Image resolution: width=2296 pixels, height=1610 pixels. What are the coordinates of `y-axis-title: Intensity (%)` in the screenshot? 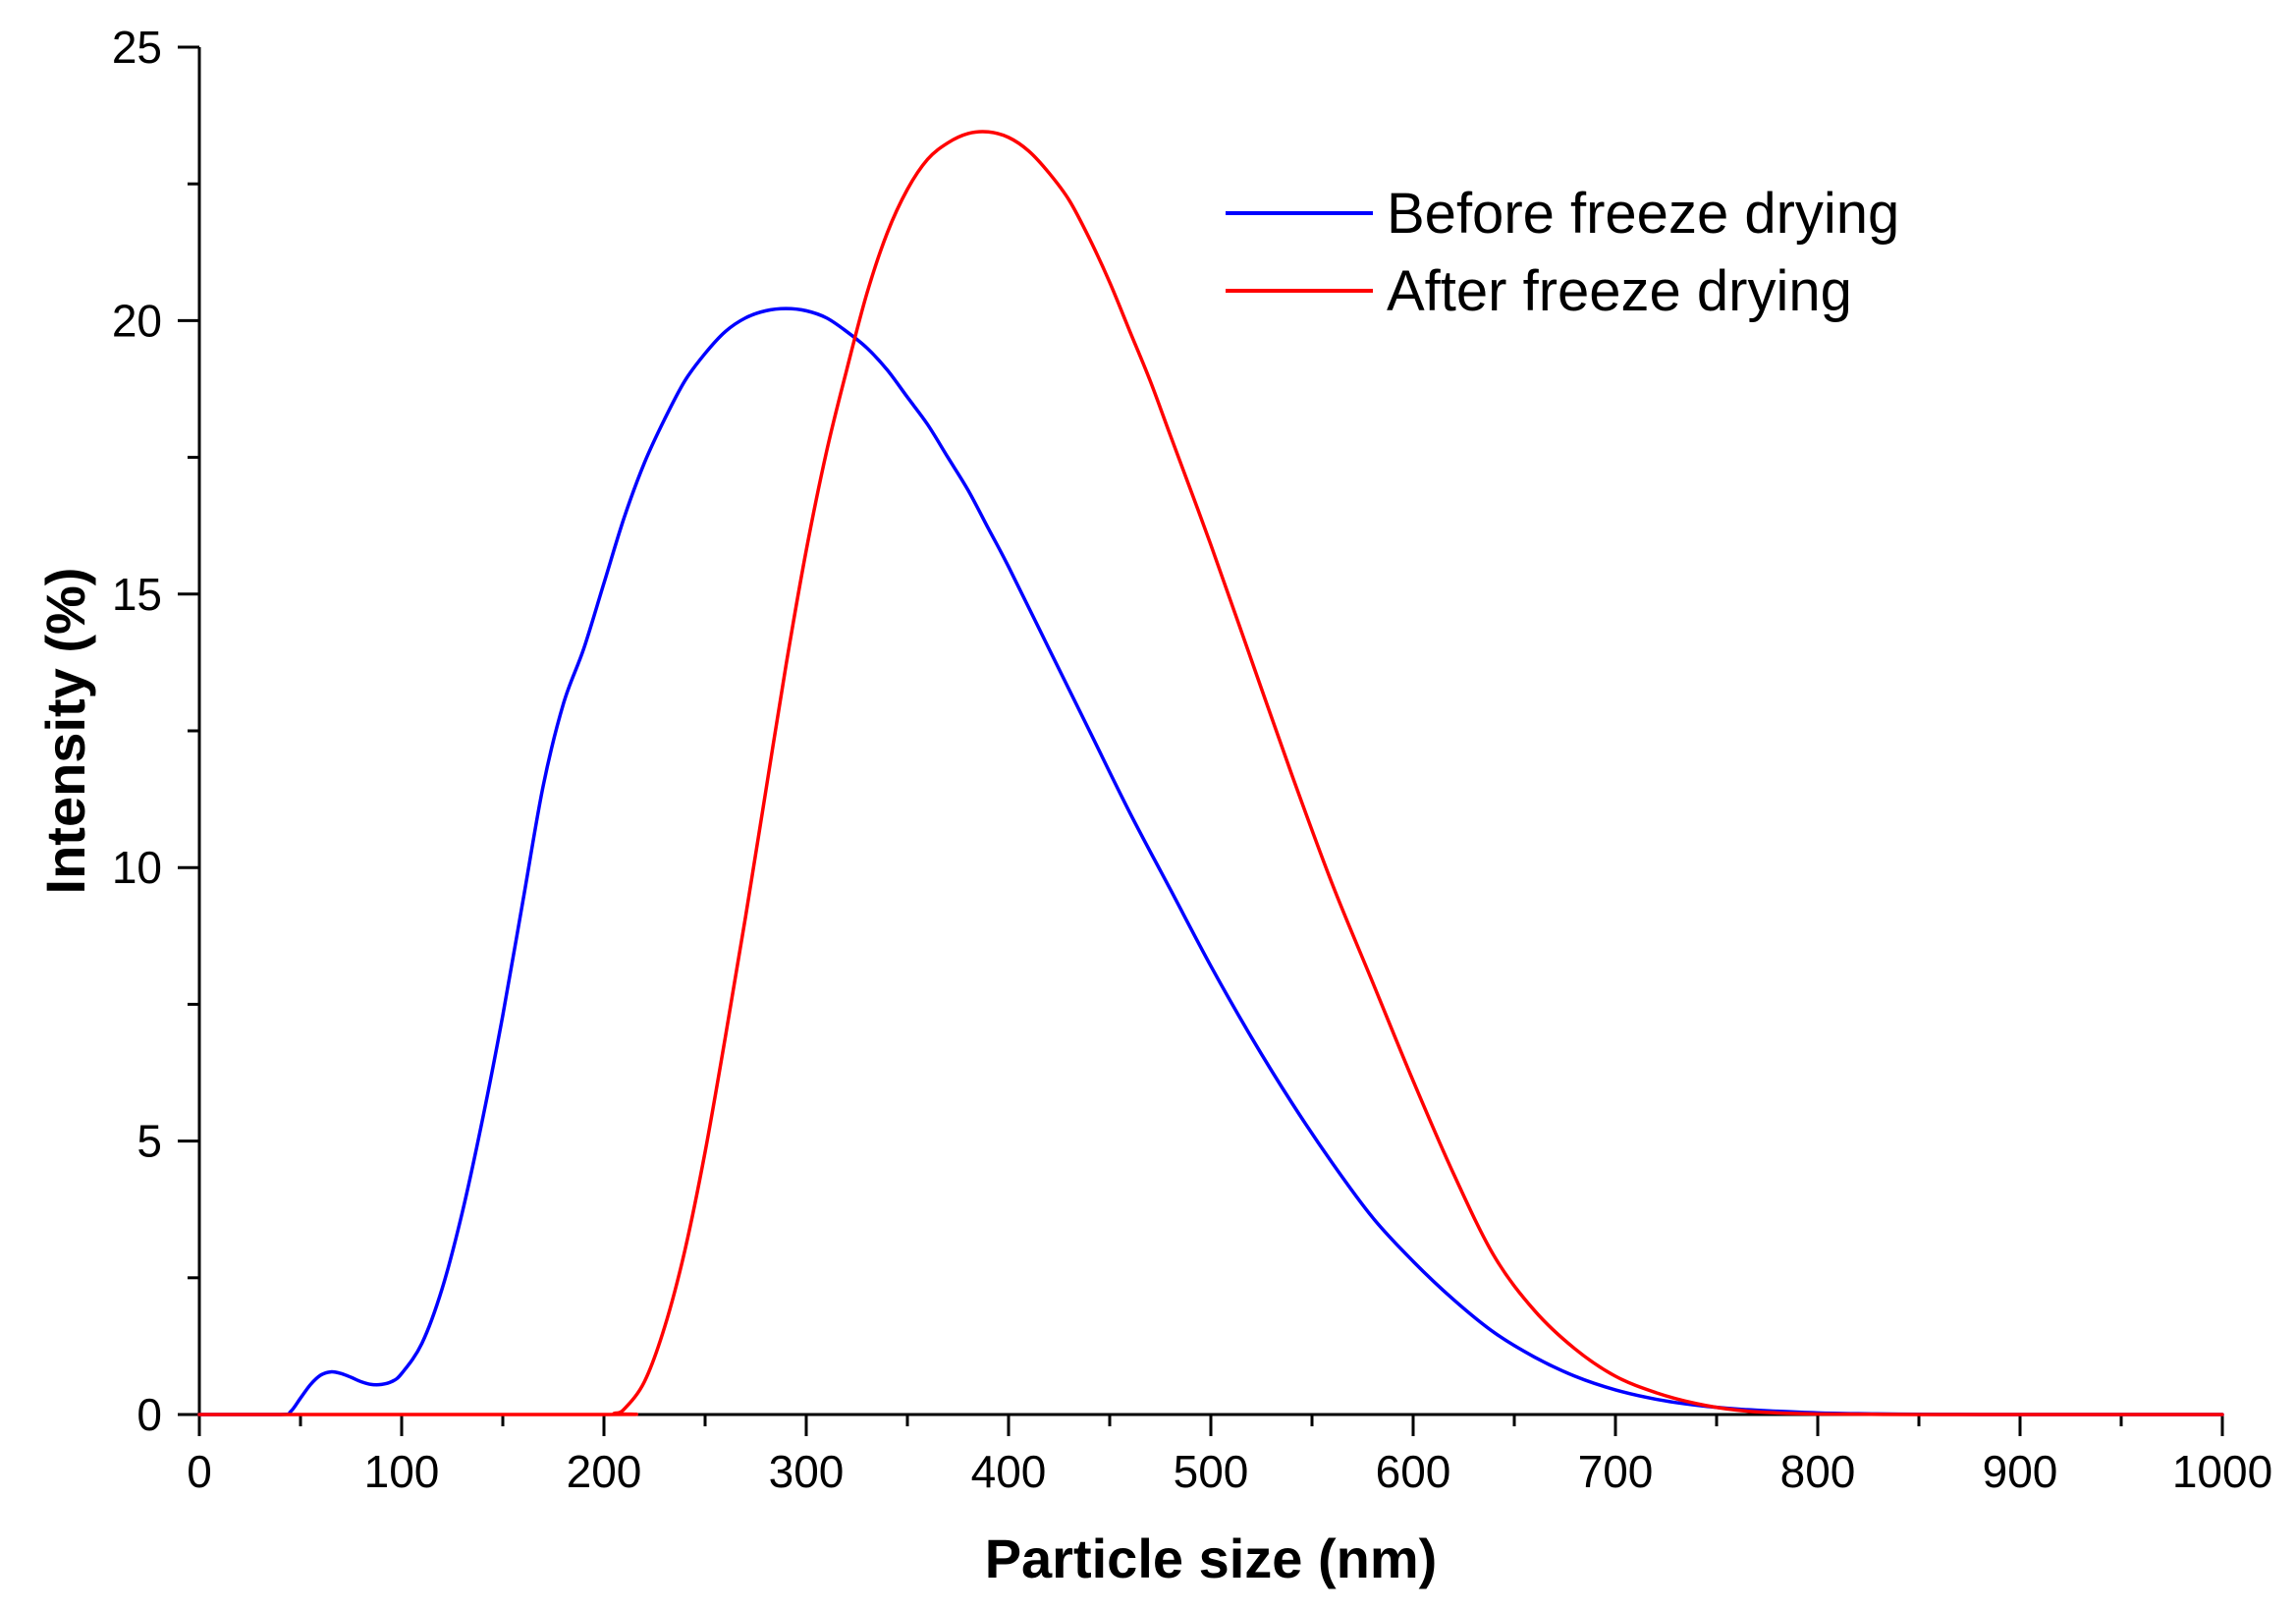 It's located at (65, 731).